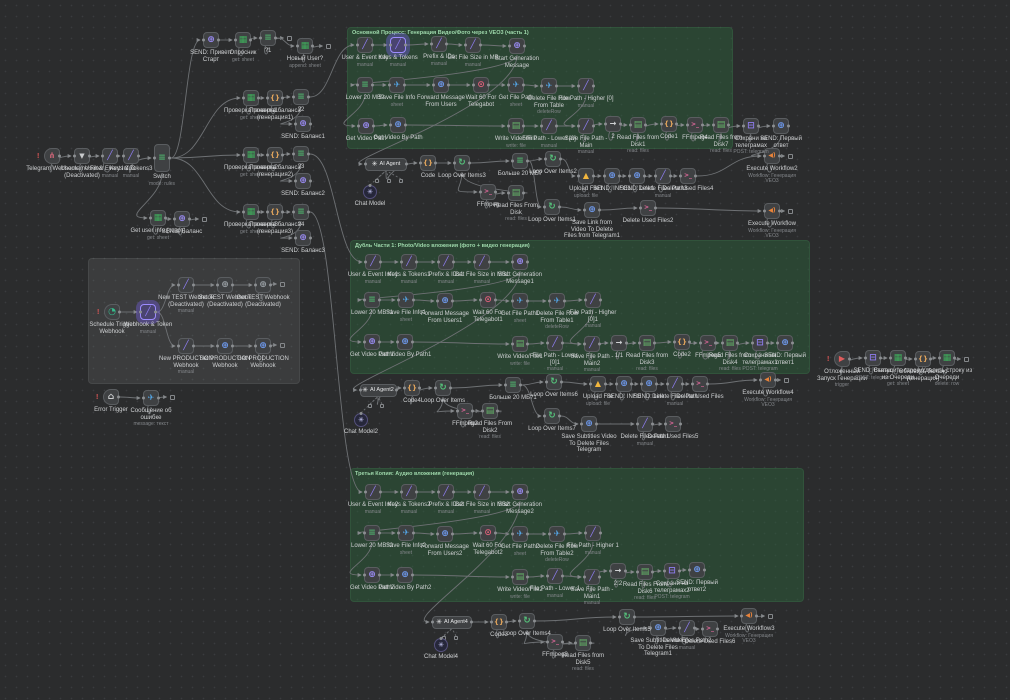 Image resolution: width=1010 pixels, height=700 pixels. What do you see at coordinates (555, 343) in the screenshot?
I see `node-fpl1: ╱` at bounding box center [555, 343].